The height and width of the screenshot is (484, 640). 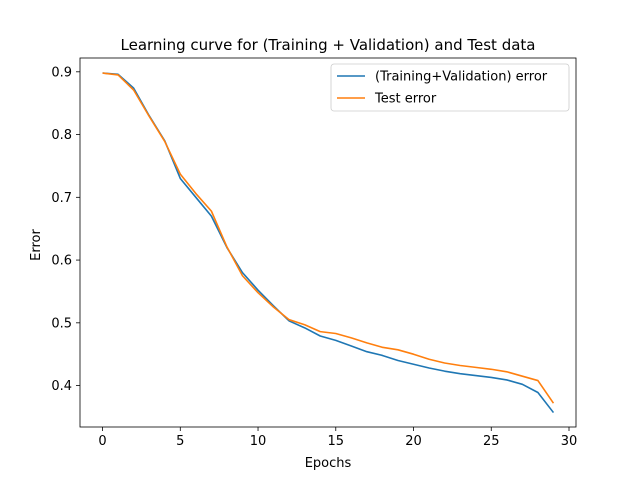 What do you see at coordinates (102, 441) in the screenshot?
I see `x-tick-label: 0` at bounding box center [102, 441].